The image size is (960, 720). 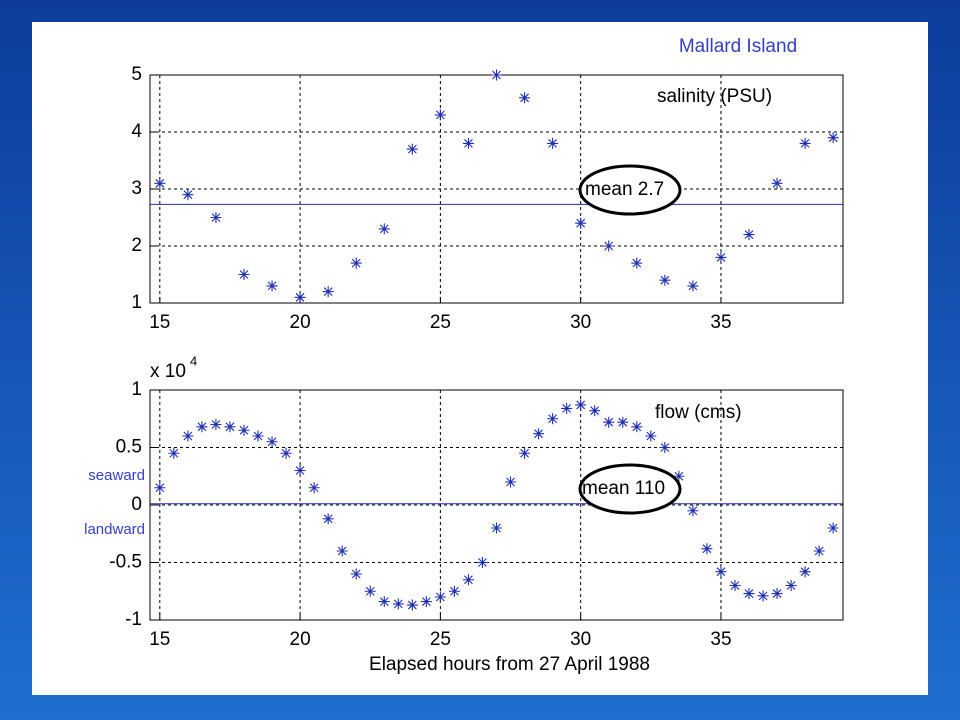 What do you see at coordinates (509, 664) in the screenshot?
I see `x-axis-label: Elapsed hours from 27 April 1988` at bounding box center [509, 664].